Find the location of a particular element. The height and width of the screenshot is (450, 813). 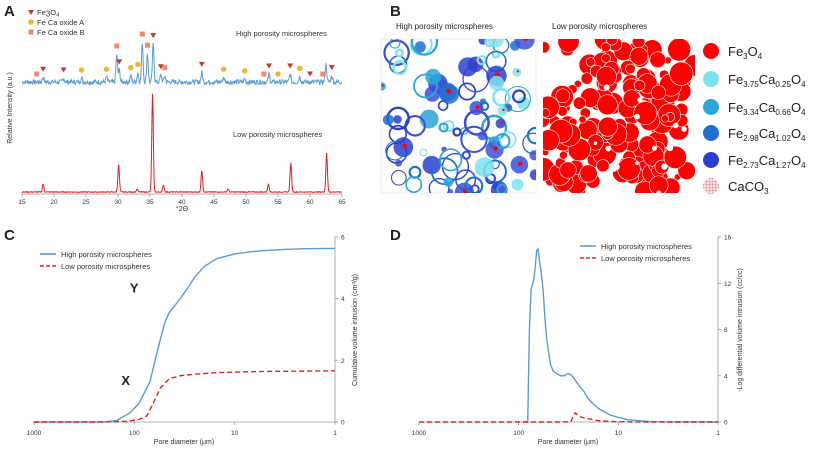

d-x-tick-label: 10 is located at coordinates (619, 433).